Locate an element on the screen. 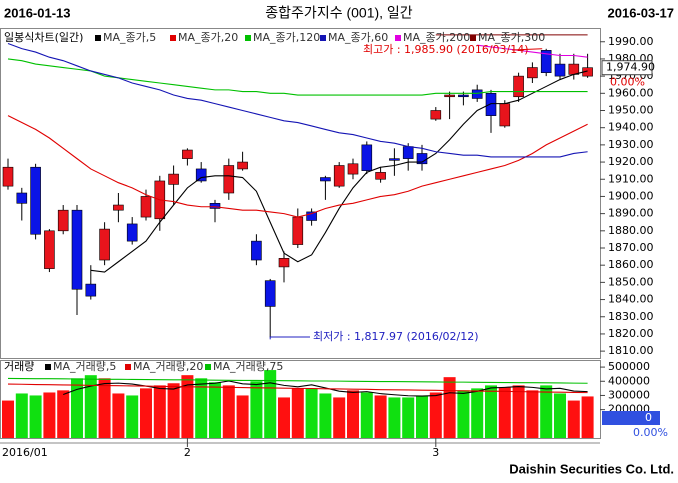  y-tick-label: 1900.00 is located at coordinates (631, 195).